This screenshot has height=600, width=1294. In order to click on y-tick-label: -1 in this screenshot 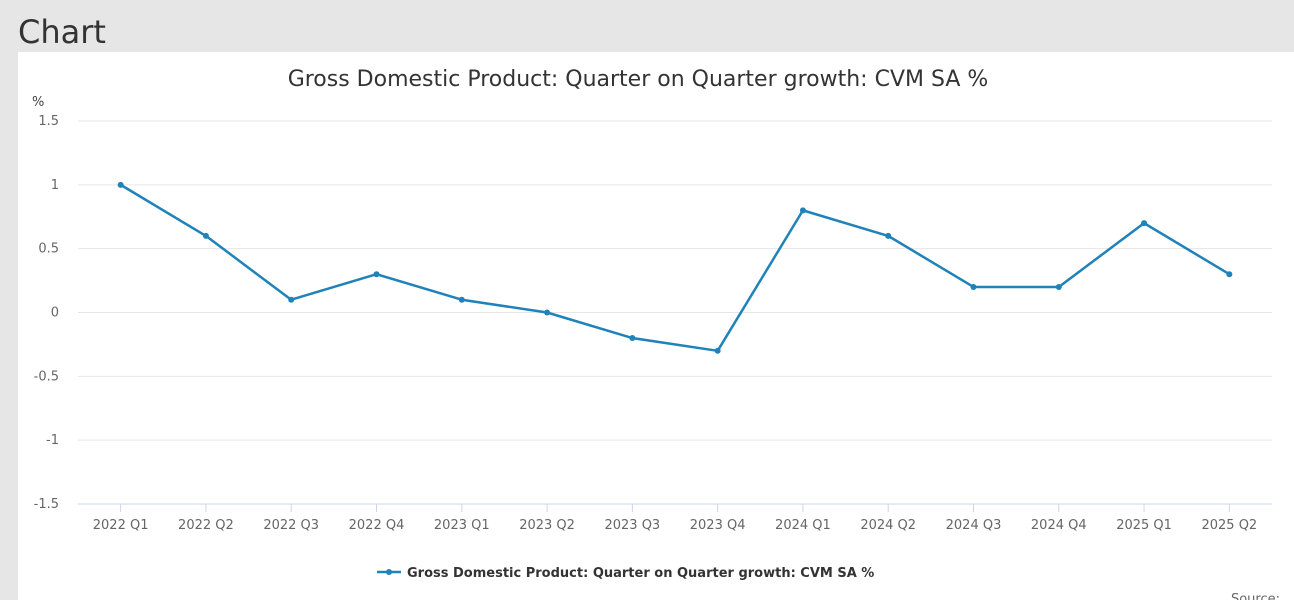, I will do `click(52, 440)`.